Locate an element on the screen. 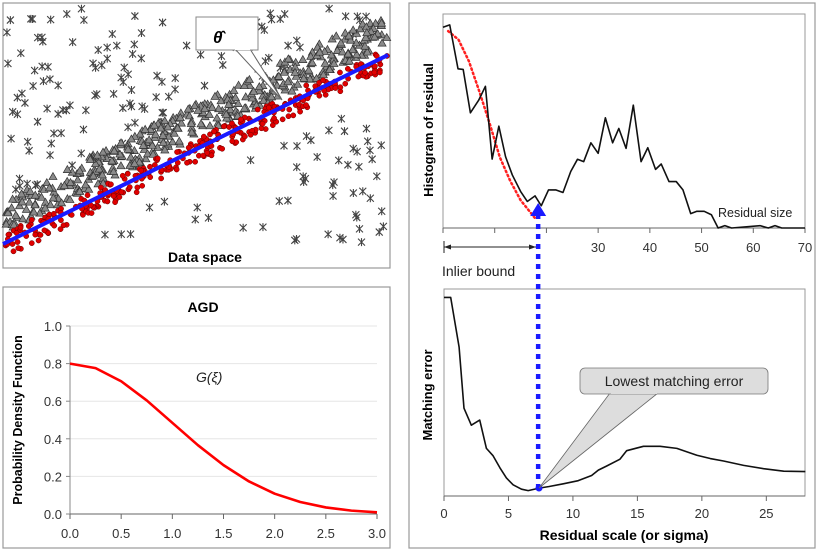 The image size is (818, 552). x-tick-label: 1.5 is located at coordinates (223, 533).